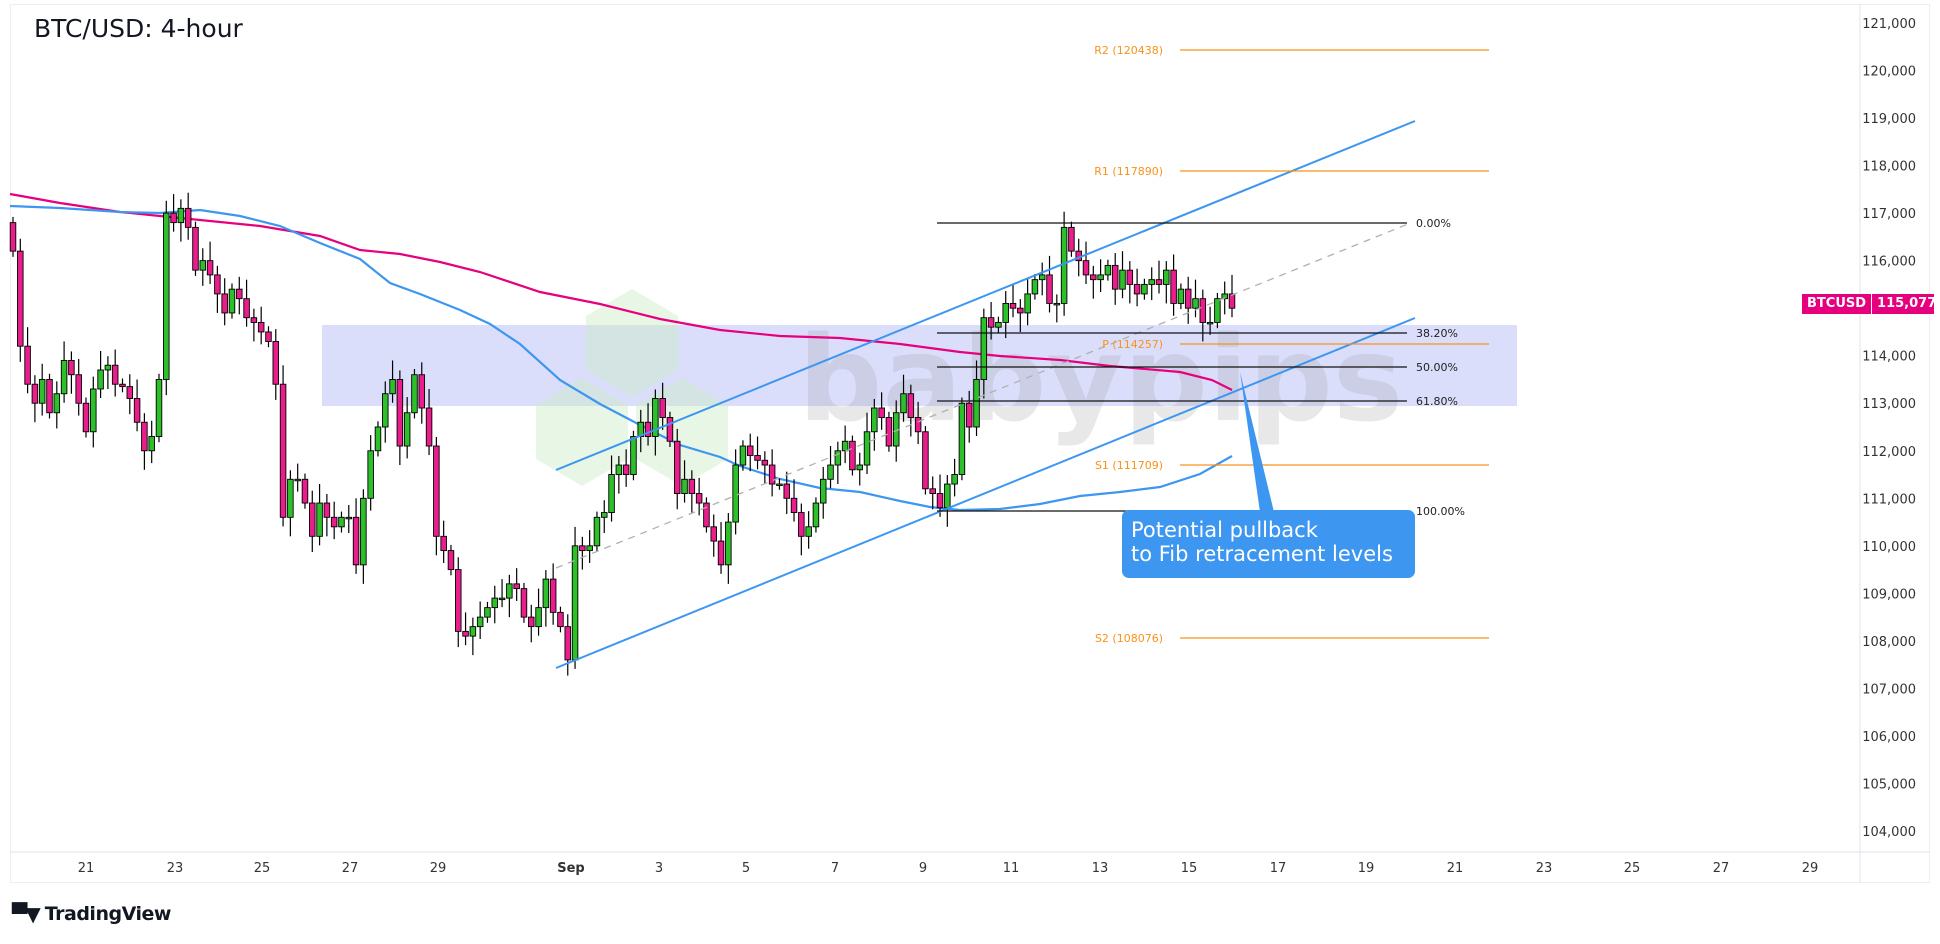  Describe the element at coordinates (1889, 832) in the screenshot. I see `price-tick-label: 104,000` at that location.